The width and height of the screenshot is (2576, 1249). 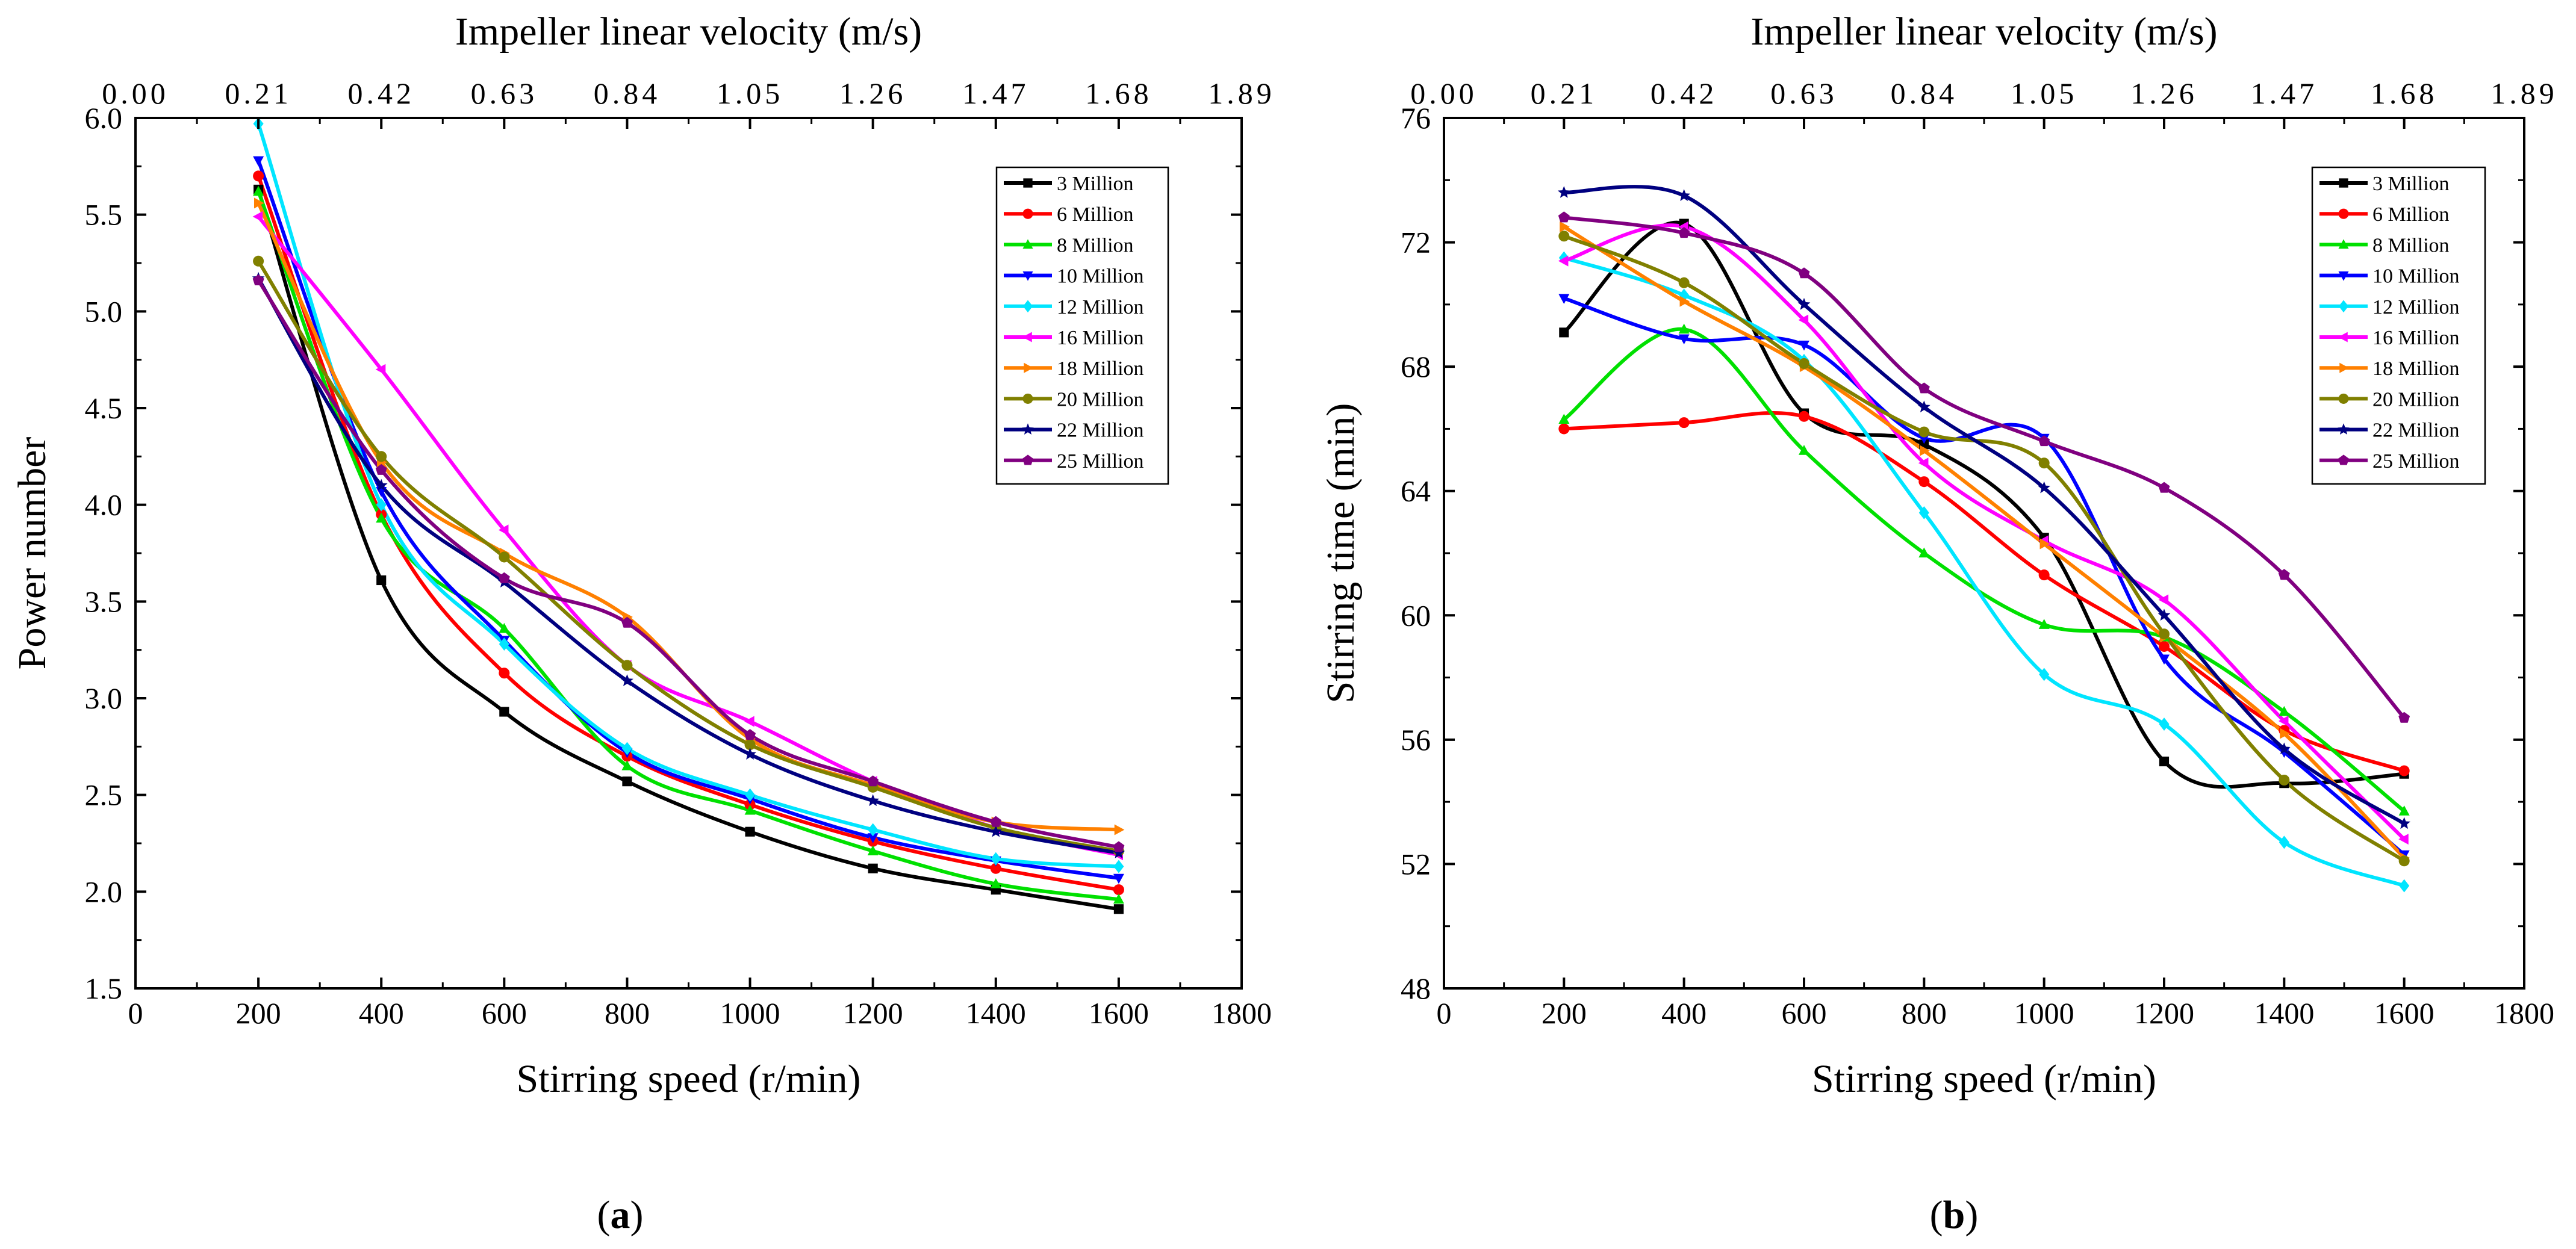 What do you see at coordinates (2344, 398) in the screenshot?
I see `legend-marker-20-million` at bounding box center [2344, 398].